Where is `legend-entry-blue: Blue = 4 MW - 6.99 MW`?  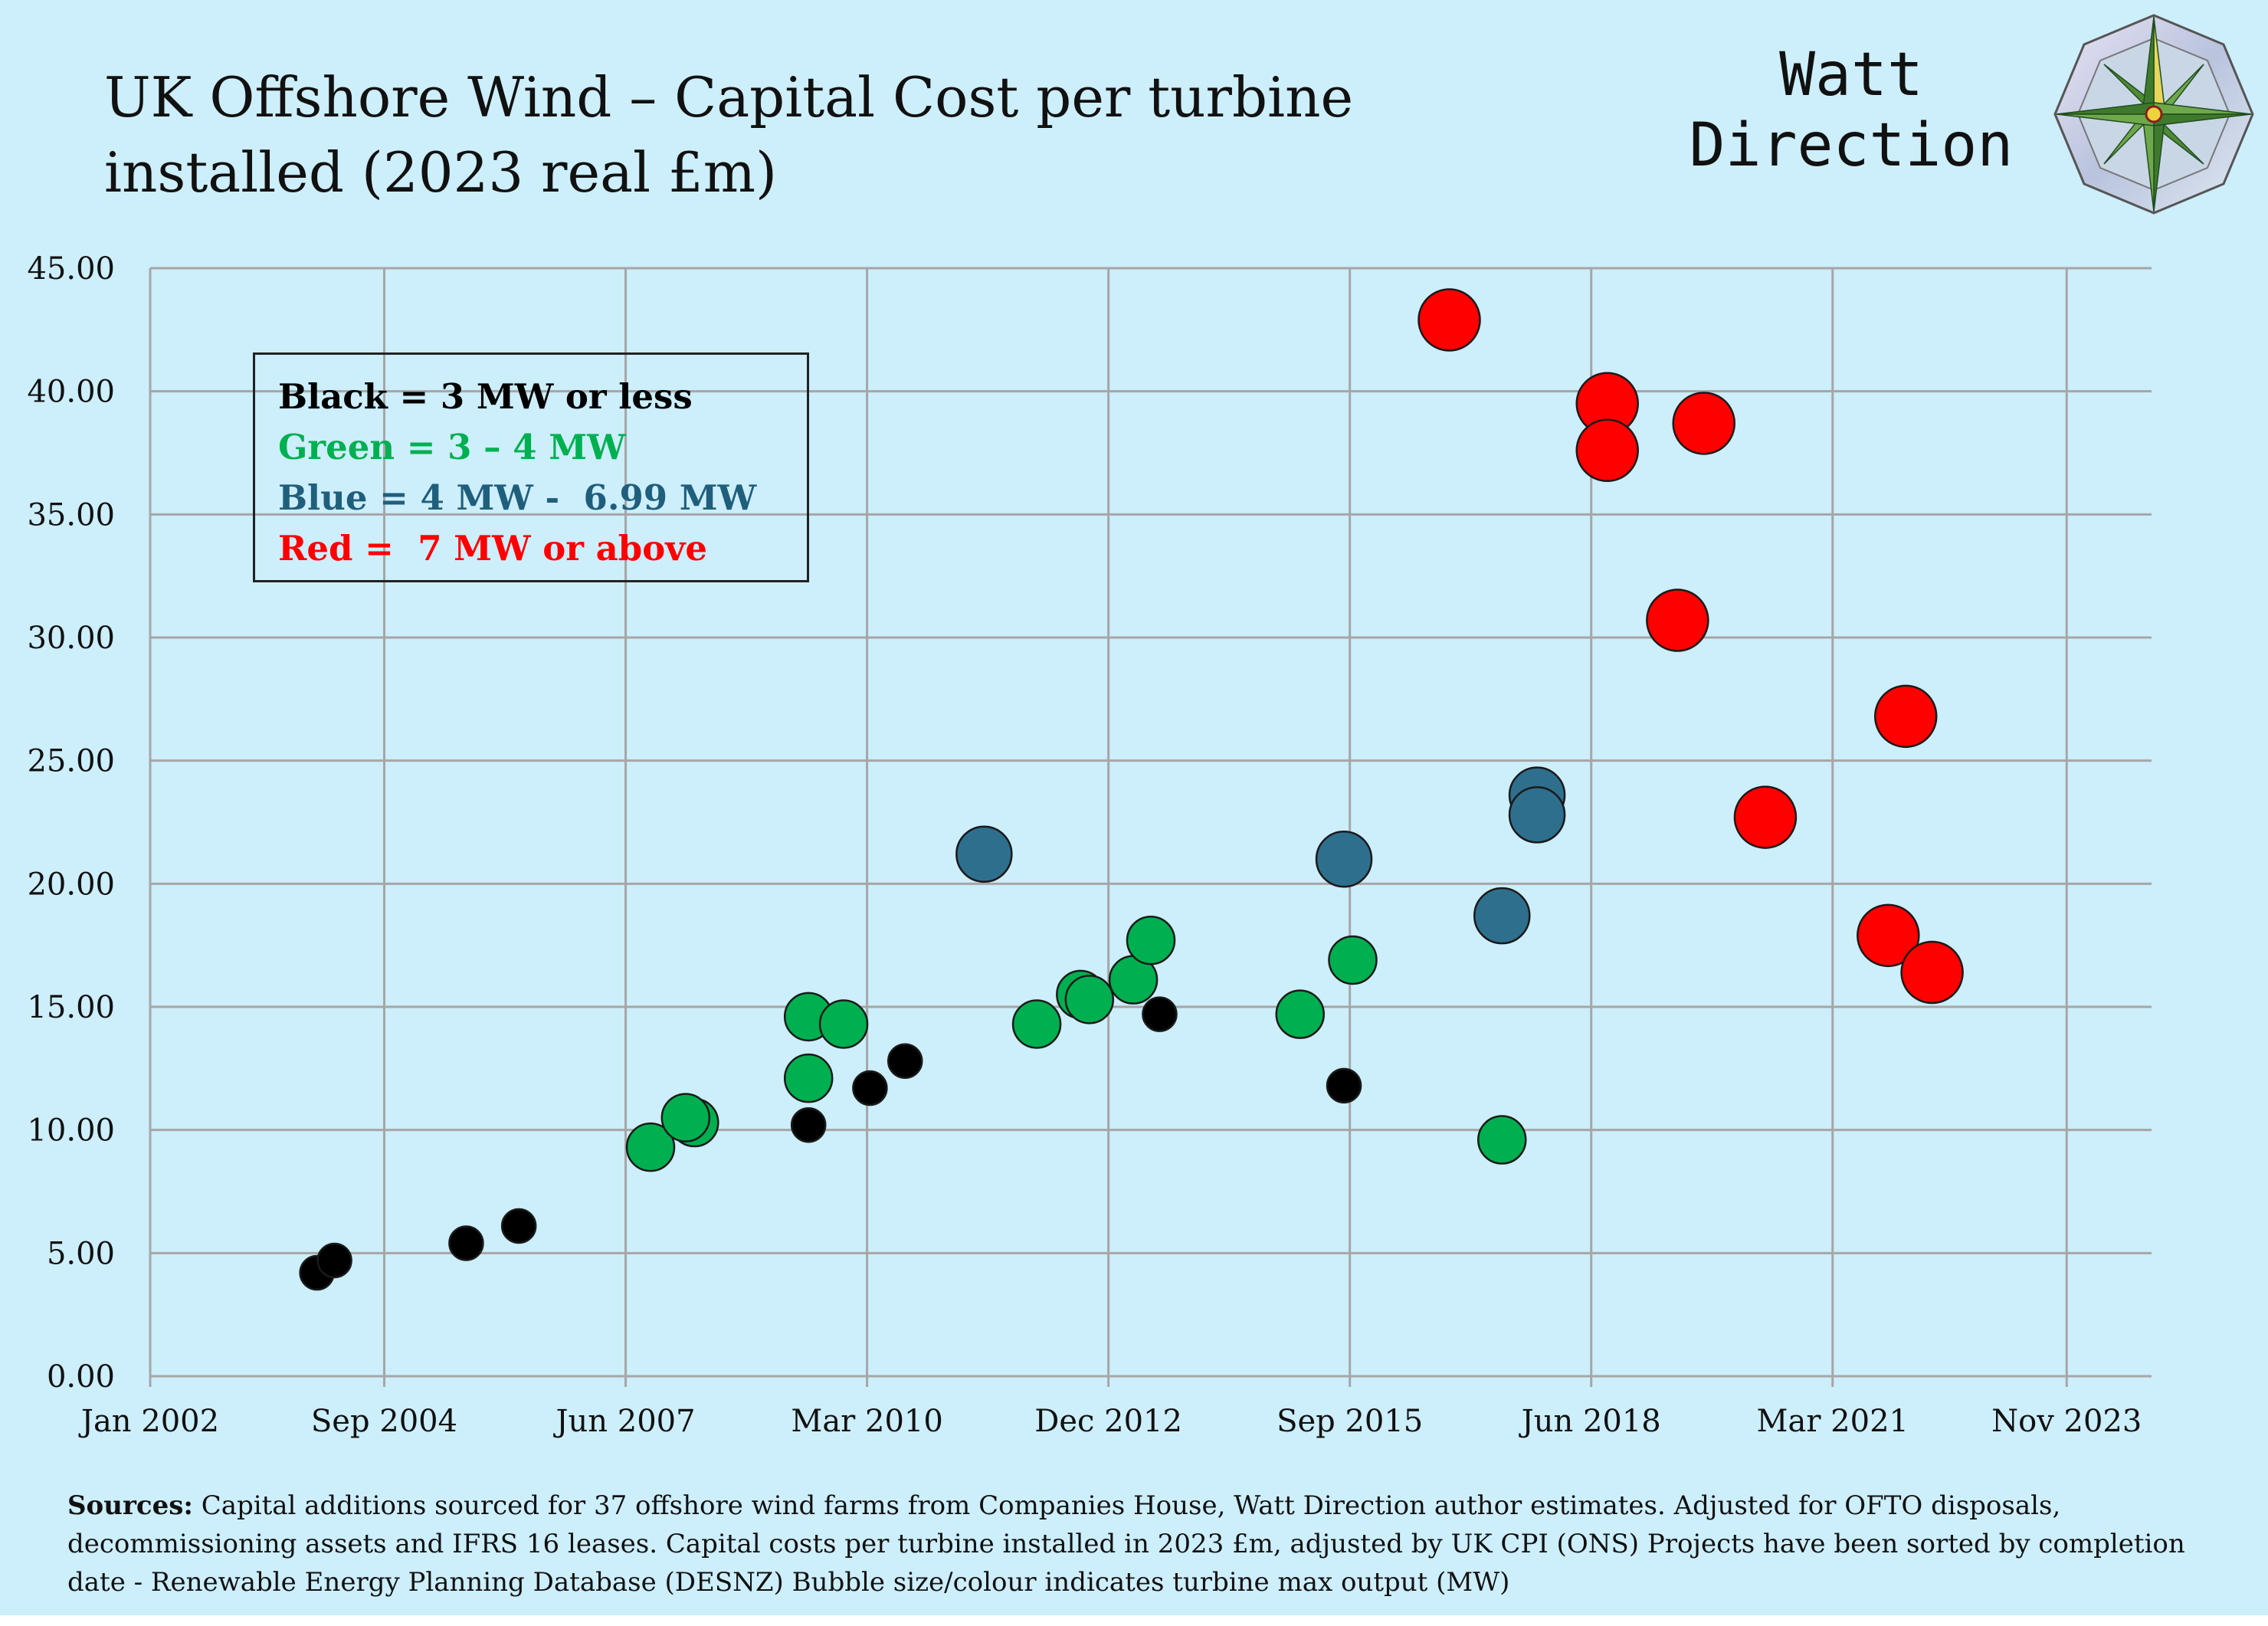 legend-entry-blue: Blue = 4 MW - 6.99 MW is located at coordinates (517, 498).